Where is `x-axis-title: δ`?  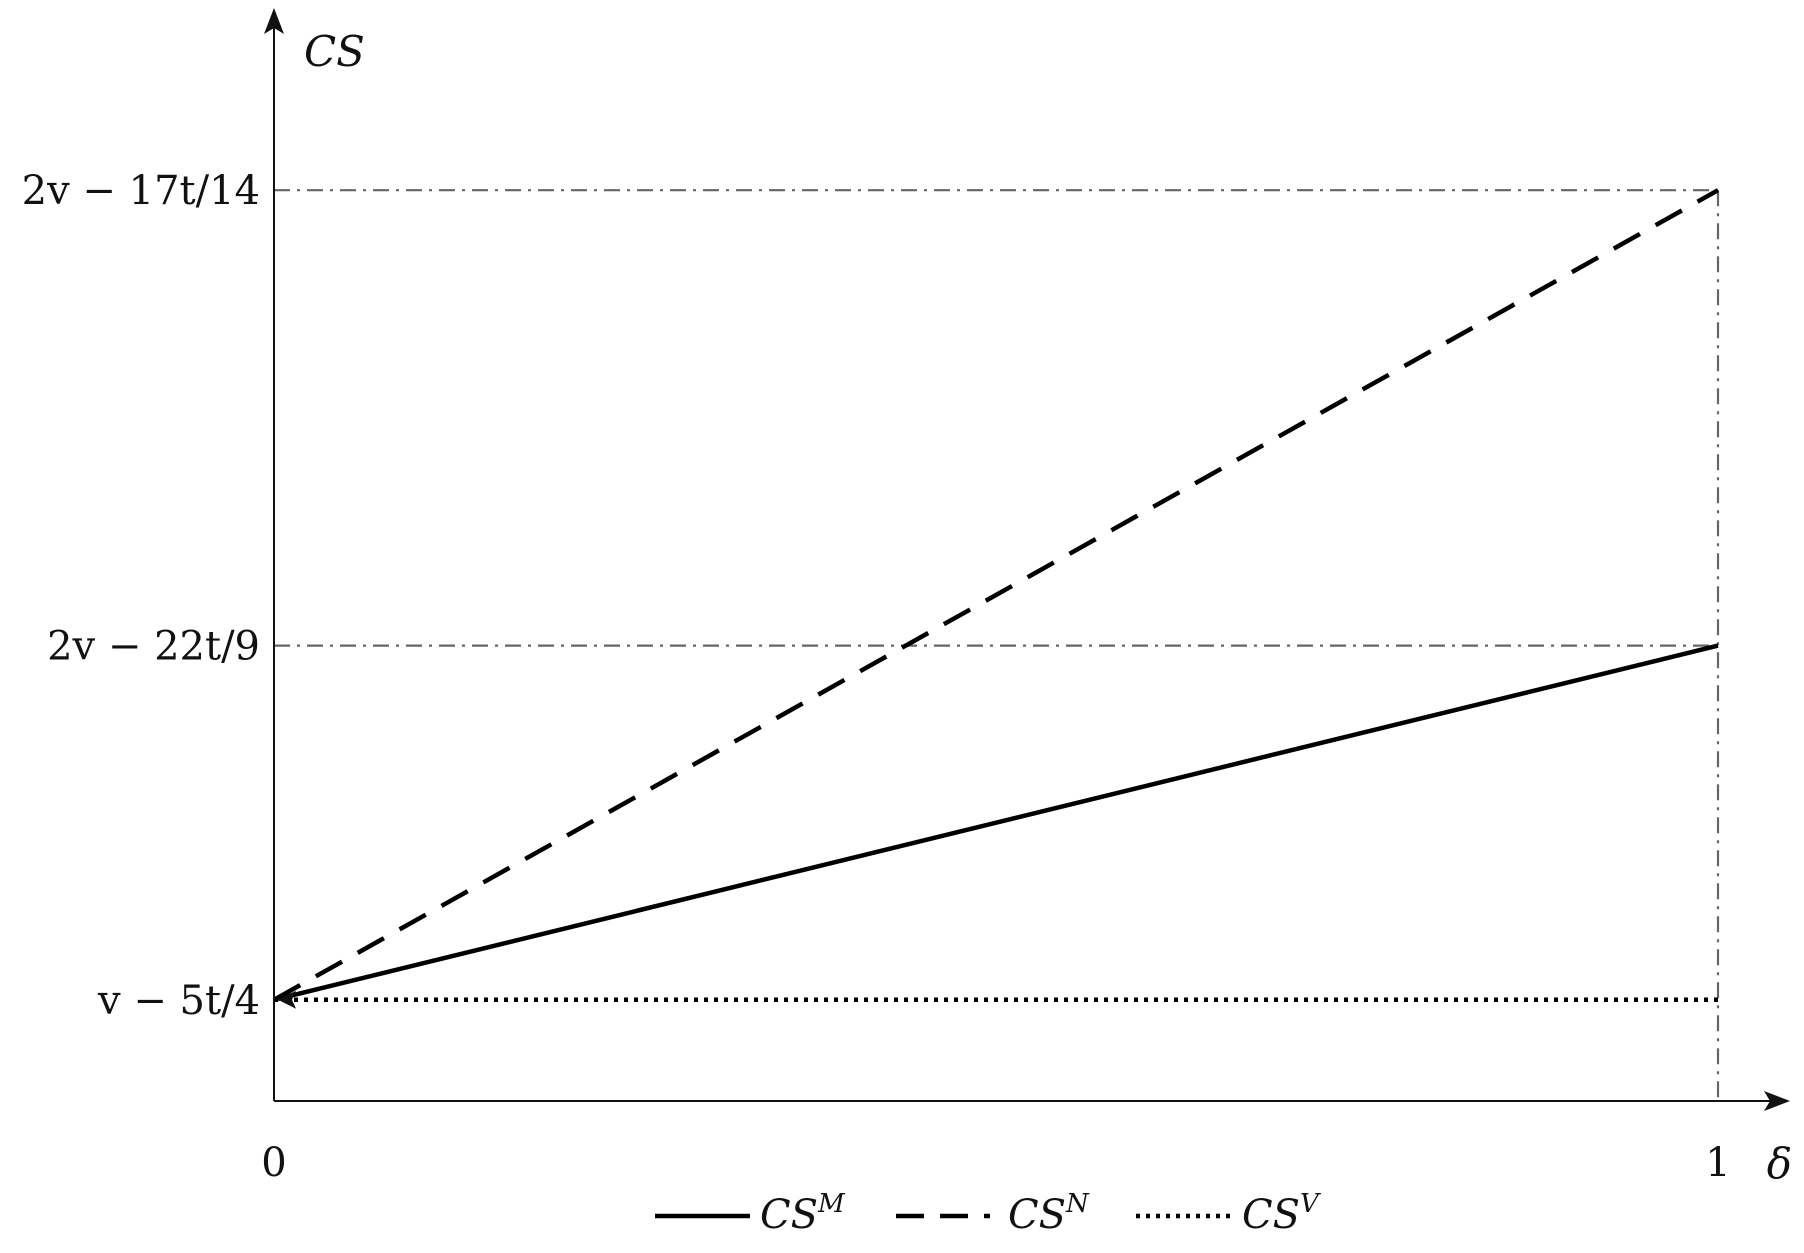
x-axis-title: δ is located at coordinates (1779, 1163).